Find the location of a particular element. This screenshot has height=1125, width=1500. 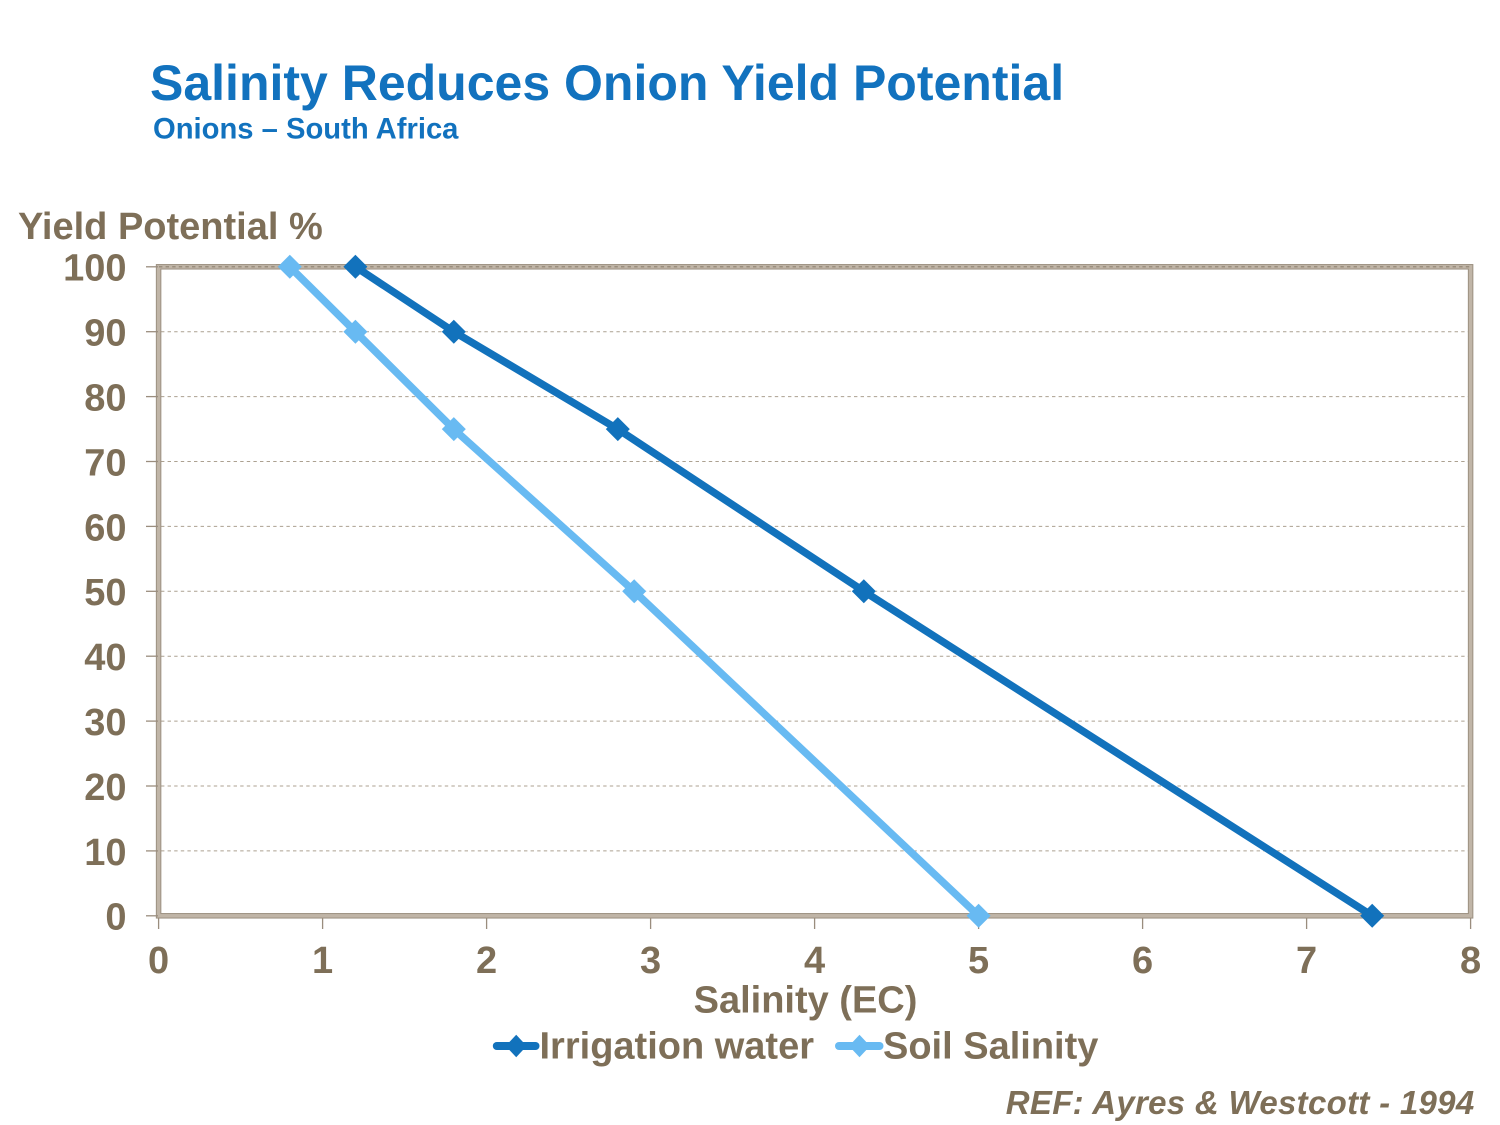

svg-text: REF: Ayres & Westcott - 1994 is located at coordinates (1240, 1102).